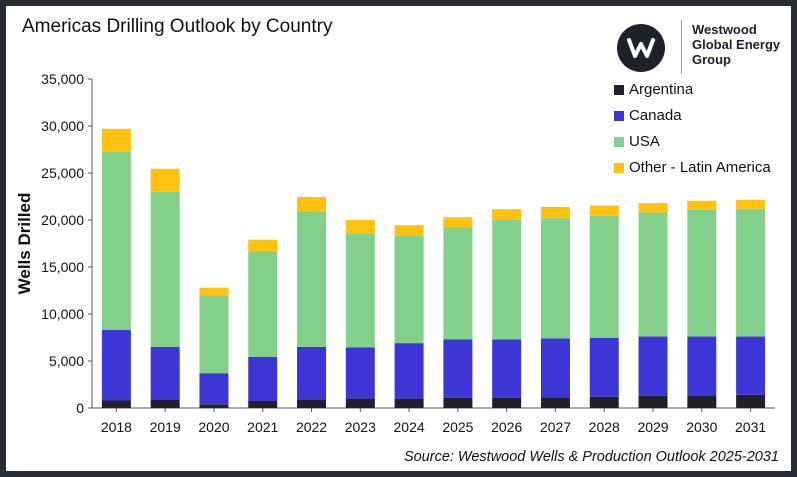 The width and height of the screenshot is (797, 477). Describe the element at coordinates (700, 167) in the screenshot. I see `legend-label: Other - Latin America` at that location.